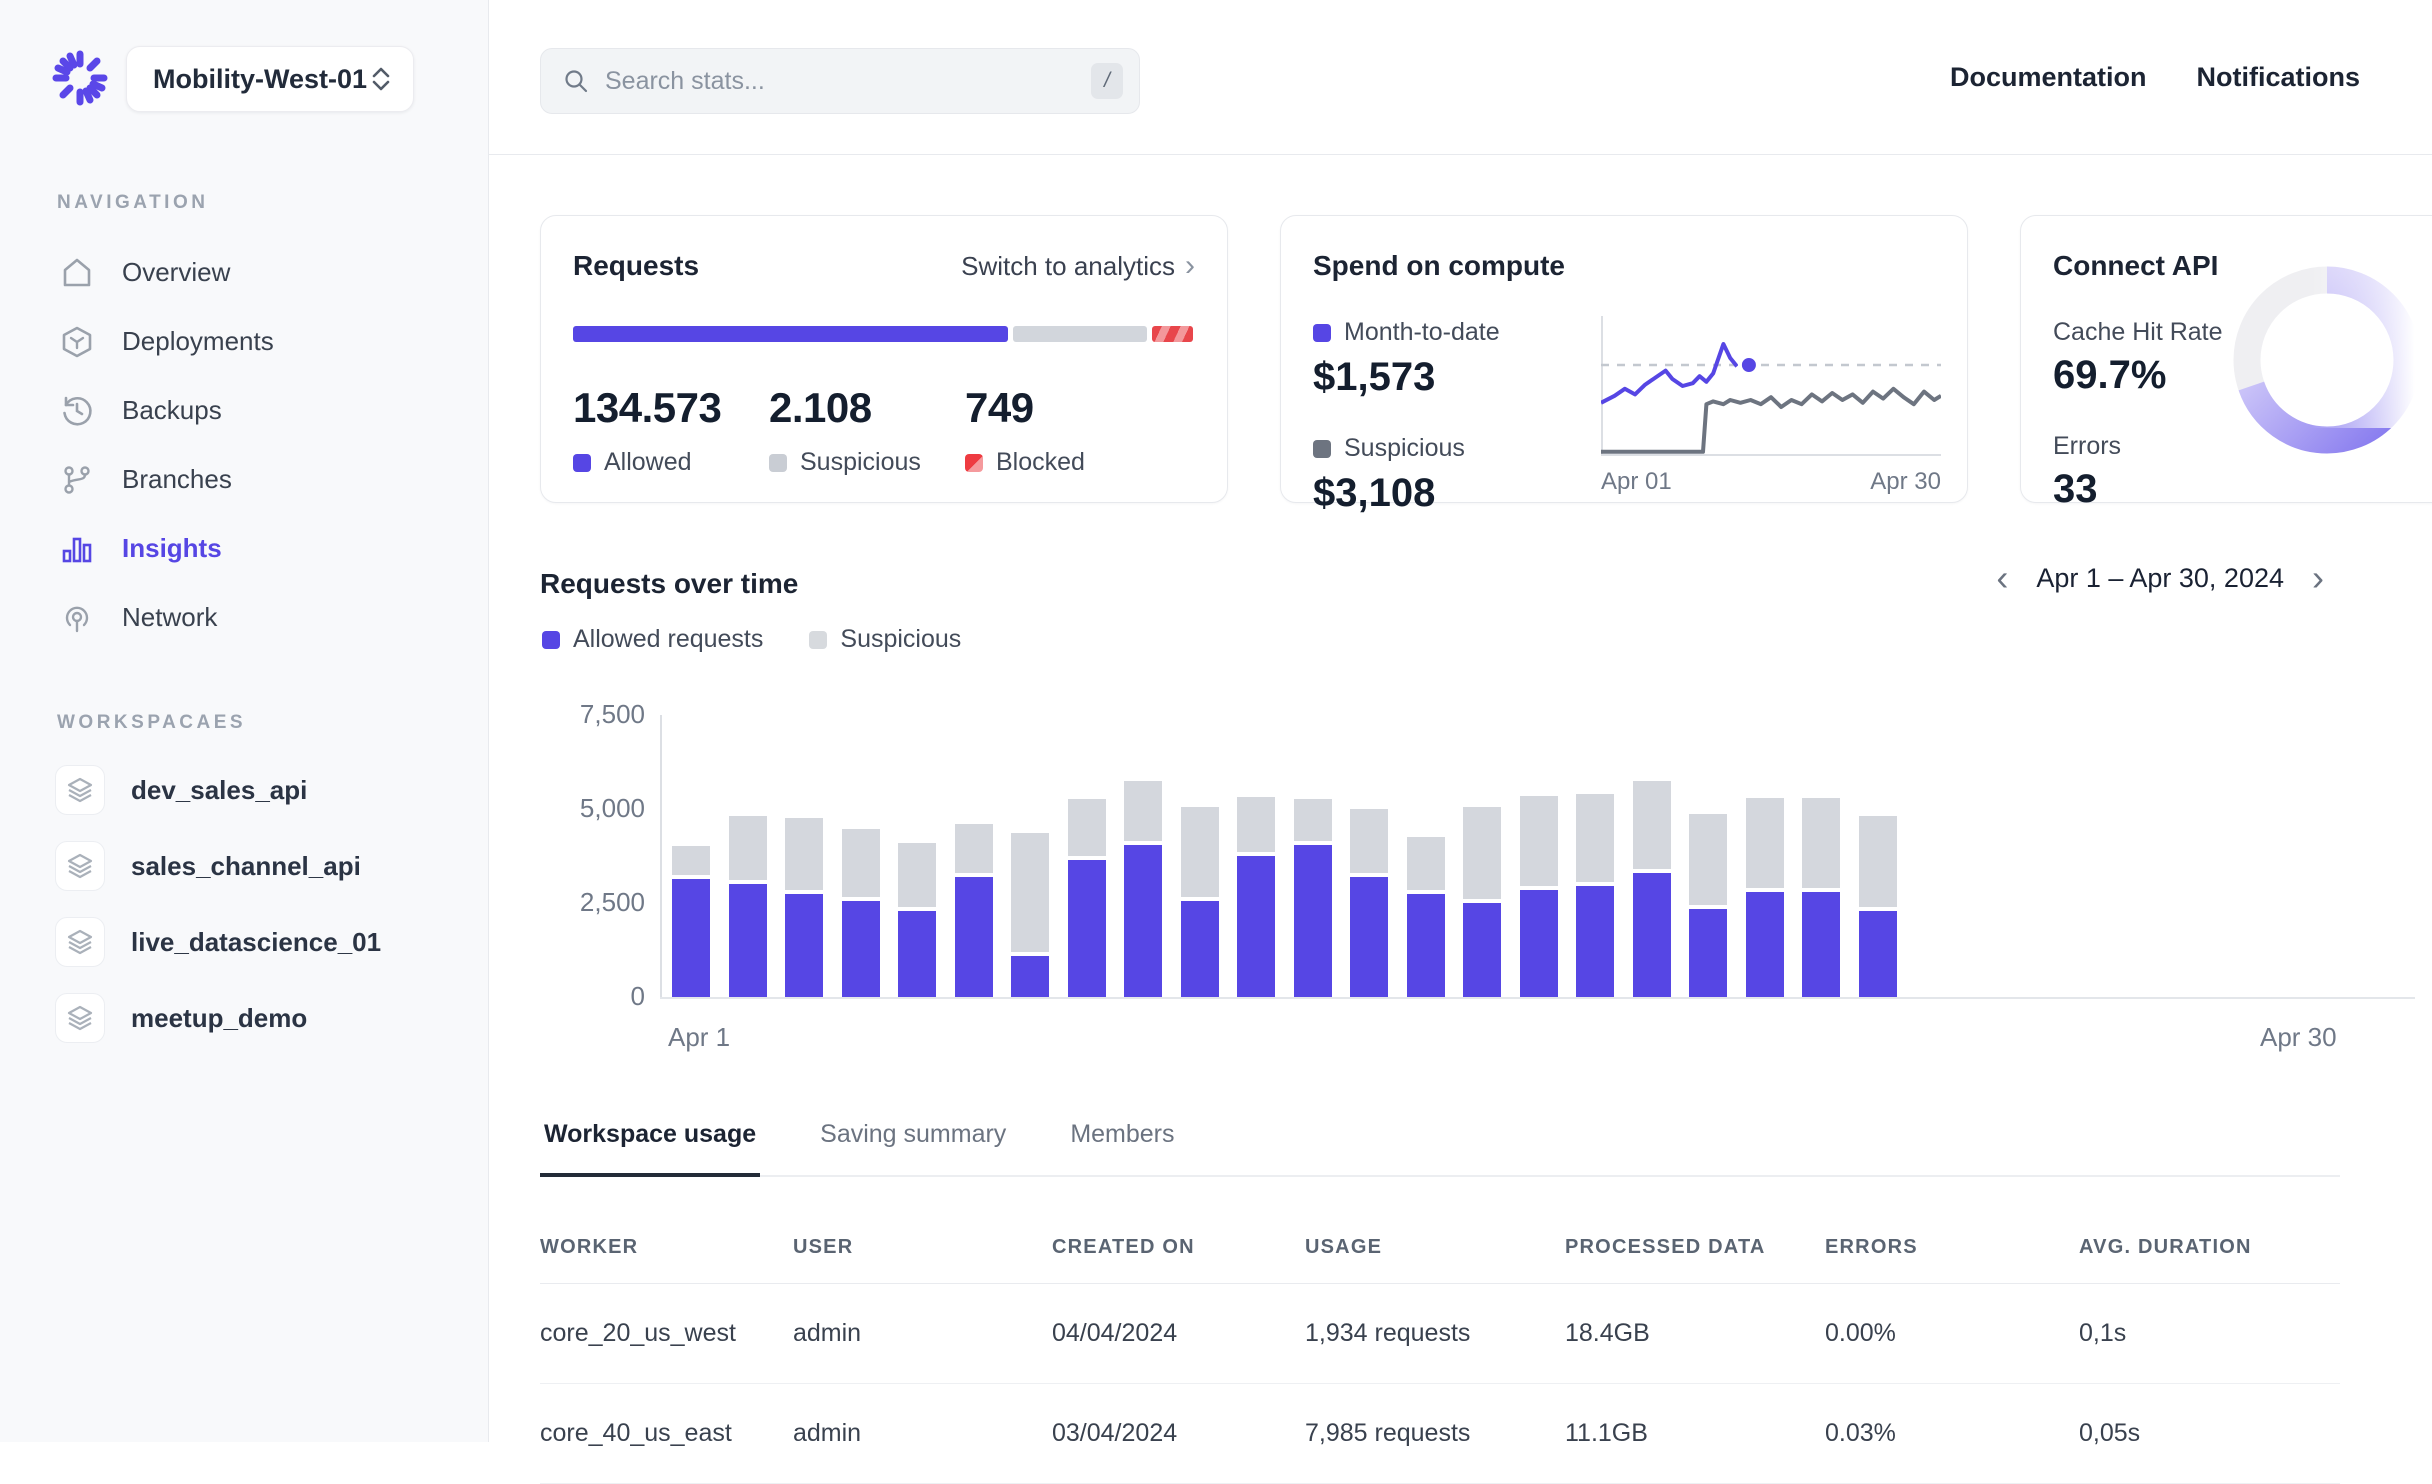 This screenshot has width=2432, height=1484. I want to click on month-to-date-value: $1,573, so click(1374, 377).